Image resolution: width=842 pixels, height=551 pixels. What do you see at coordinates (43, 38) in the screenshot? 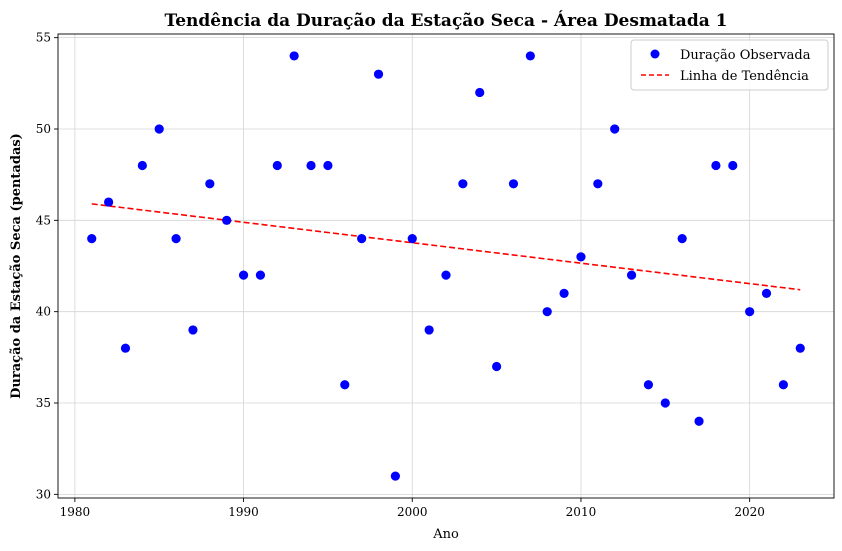
I see `y-tick-label: 55` at bounding box center [43, 38].